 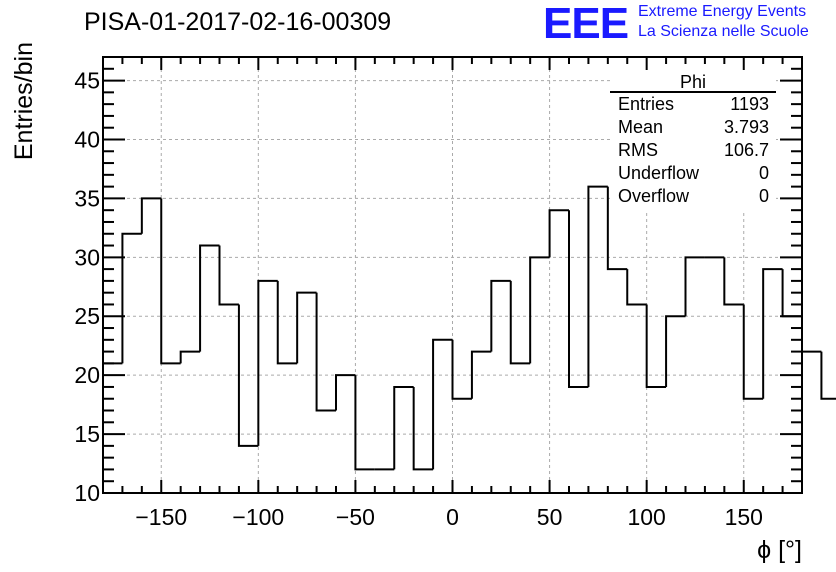 What do you see at coordinates (87, 375) in the screenshot?
I see `y-tick-label: 20` at bounding box center [87, 375].